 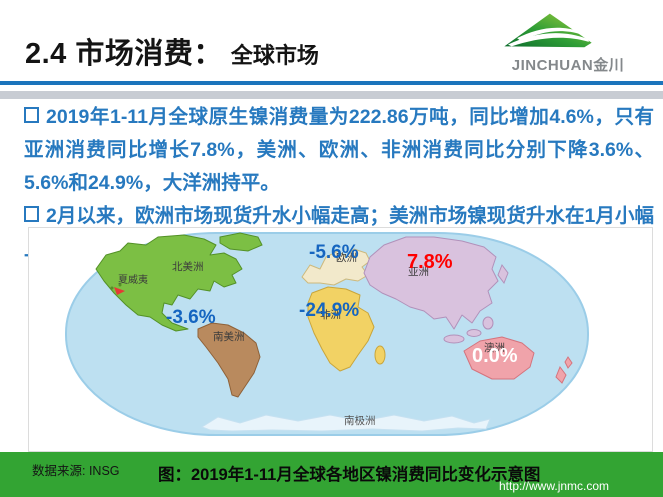 What do you see at coordinates (241, 242) in the screenshot?
I see `island-greenland` at bounding box center [241, 242].